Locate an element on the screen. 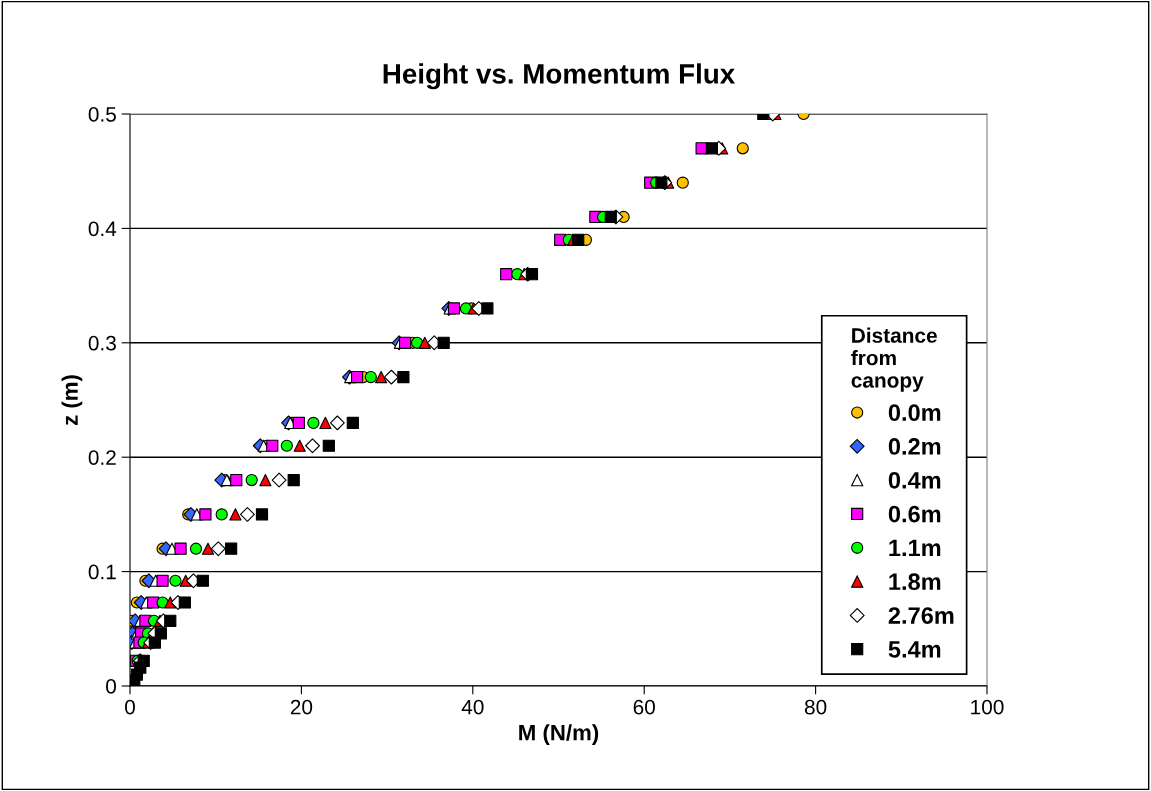  x-tick-label: 40 is located at coordinates (472, 707).